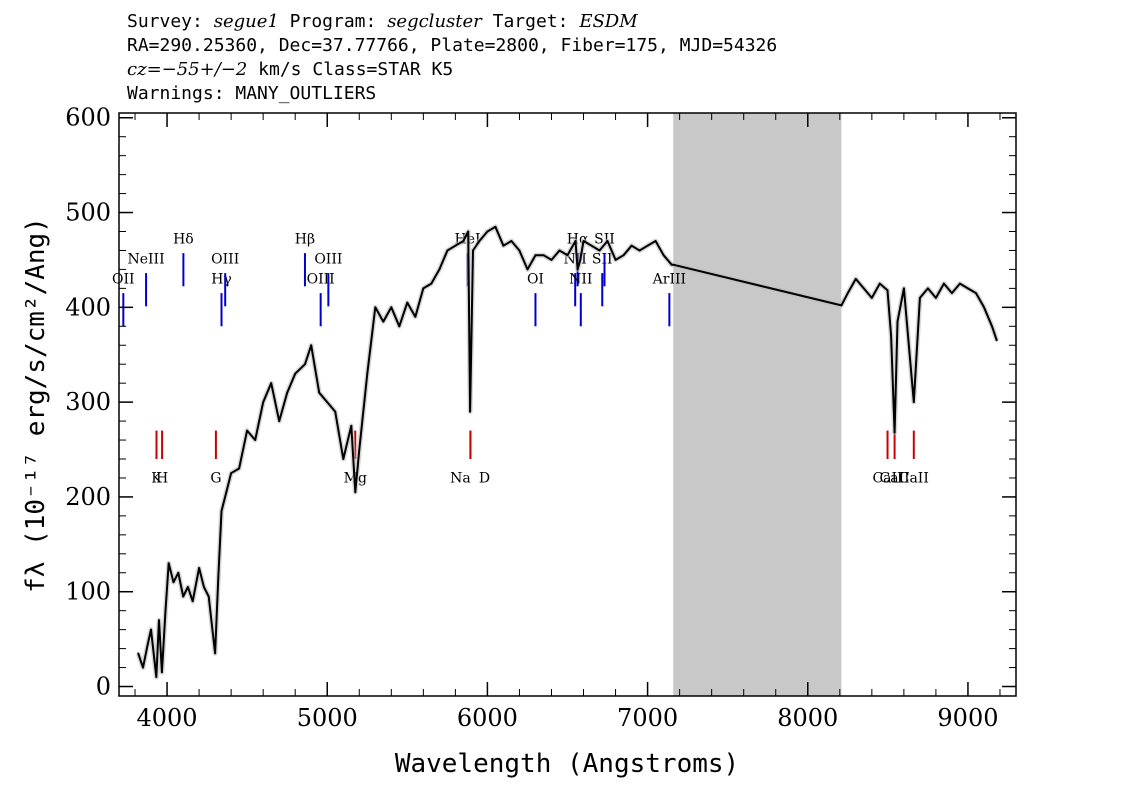  What do you see at coordinates (669, 280) in the screenshot?
I see `emission-line-label: ArIII` at bounding box center [669, 280].